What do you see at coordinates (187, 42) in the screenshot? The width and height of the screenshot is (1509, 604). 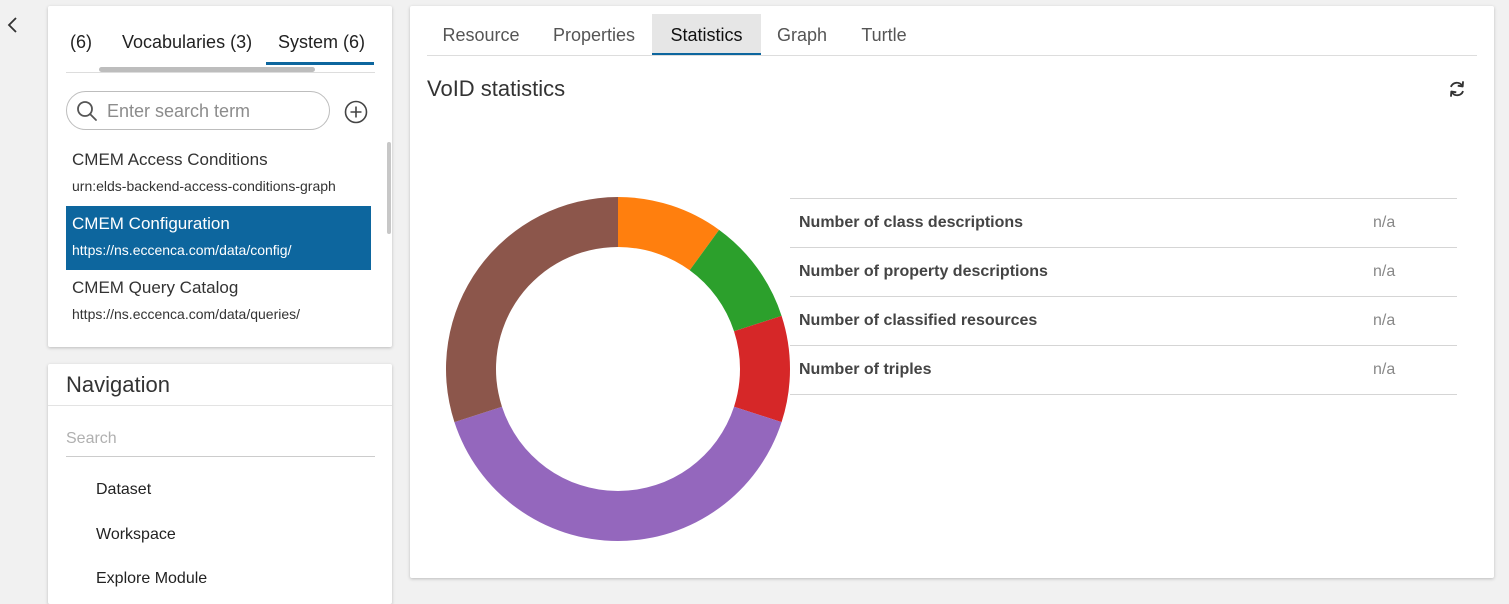 I see `tab-vocabularies: Vocabularies (3)` at bounding box center [187, 42].